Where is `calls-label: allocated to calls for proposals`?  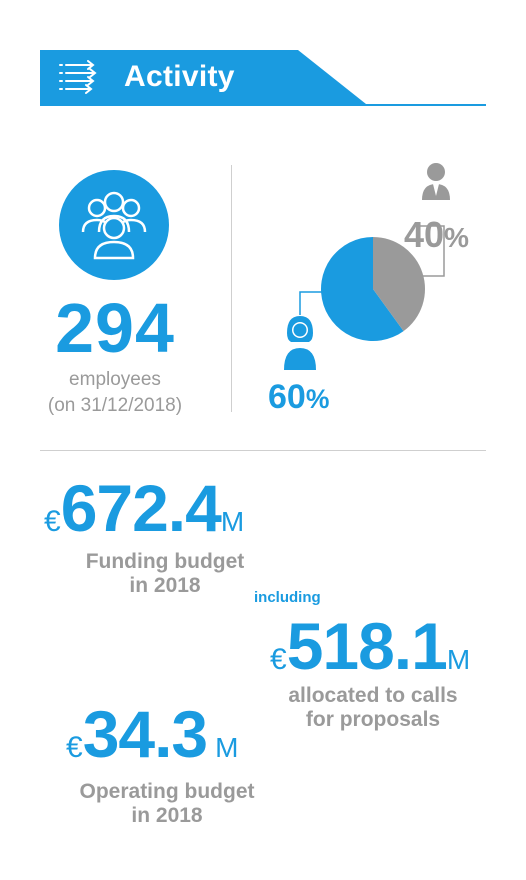 calls-label: allocated to calls for proposals is located at coordinates (373, 708).